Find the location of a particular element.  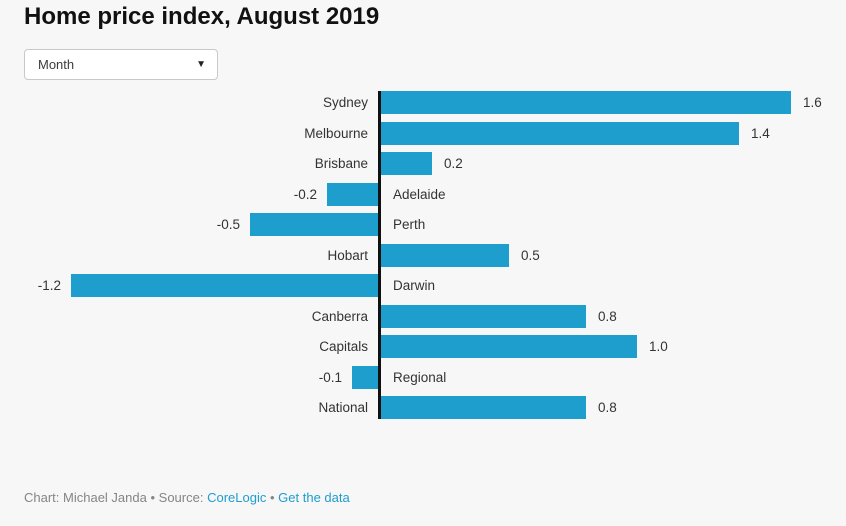

period-dropdown-value: Month is located at coordinates (56, 64).